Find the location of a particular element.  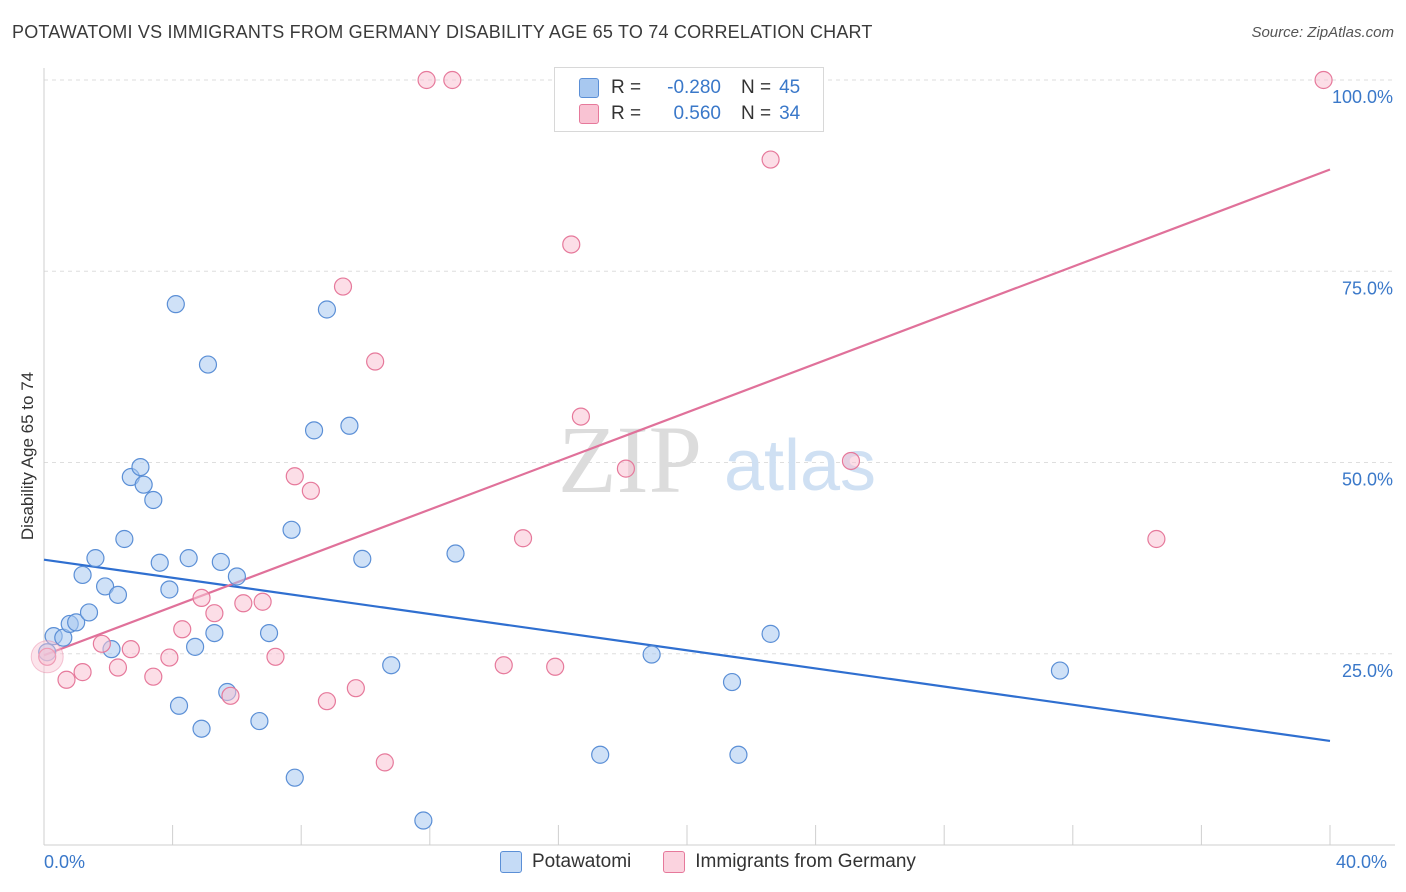

y-axis-label: Disability Age 65 to 74 is located at coordinates (27, 456).